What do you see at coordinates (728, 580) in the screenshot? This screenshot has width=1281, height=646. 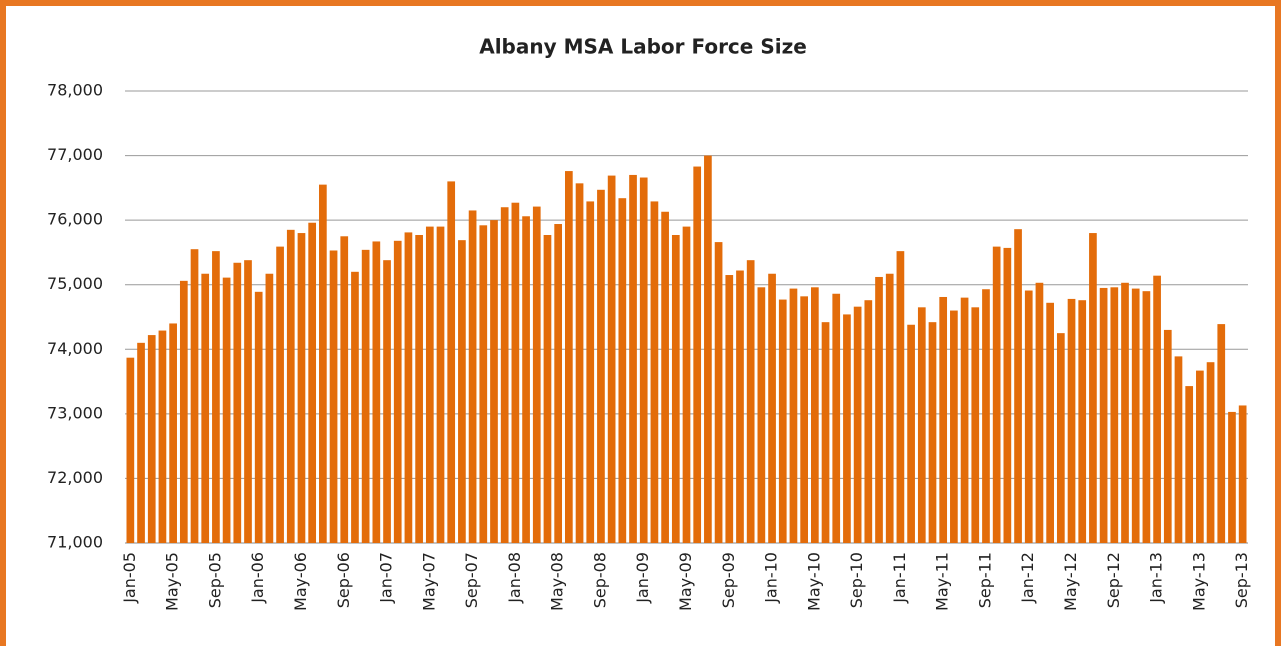 I see `x-tick-label: Sep-09` at bounding box center [728, 580].